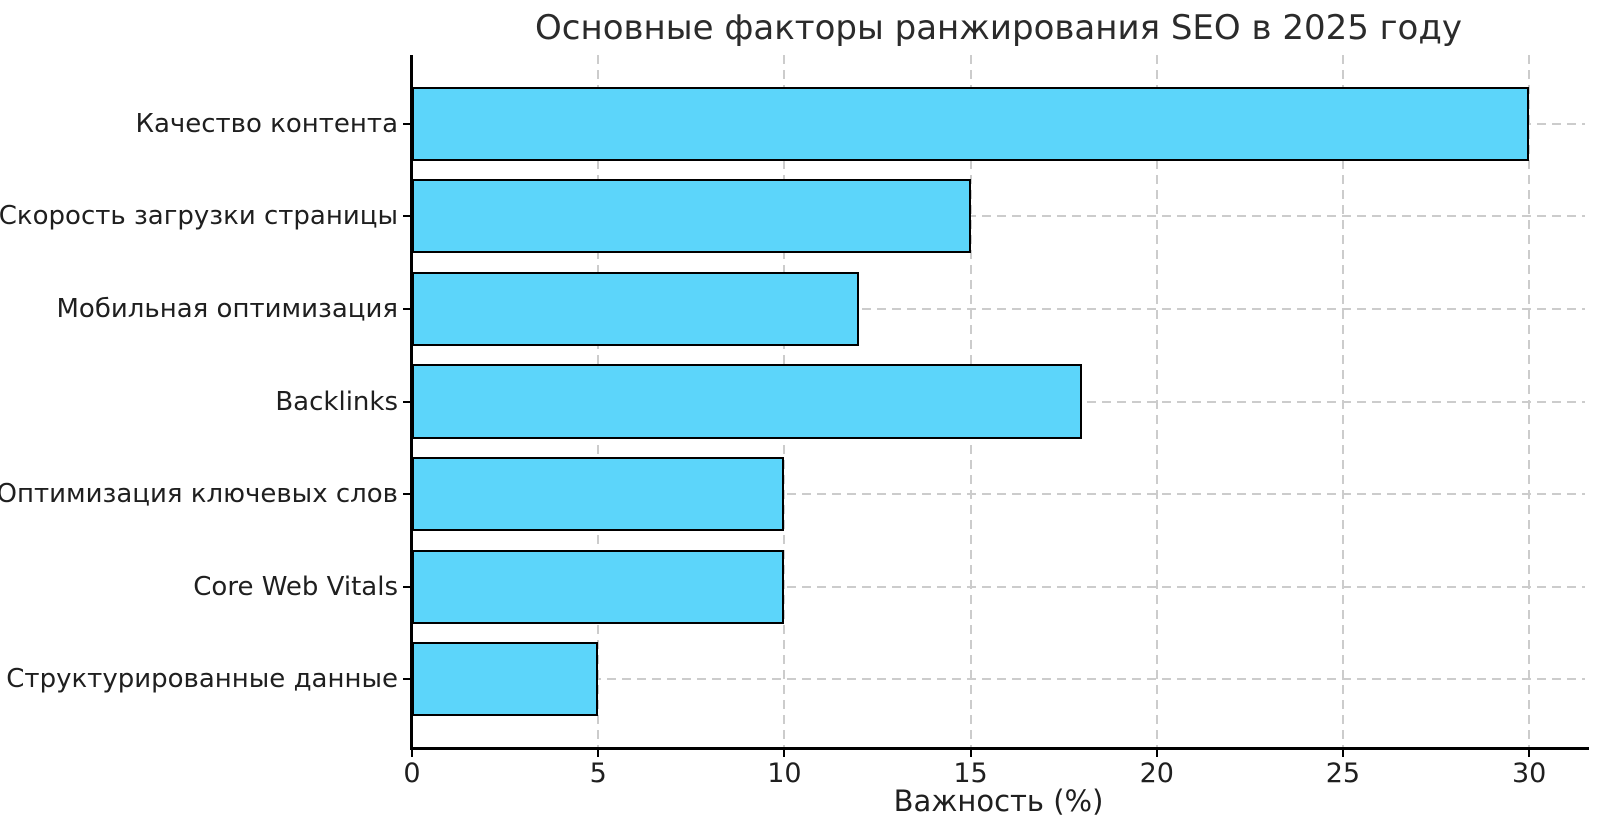 This screenshot has height=834, width=1600. What do you see at coordinates (999, 748) in the screenshot?
I see `x-axis-spine` at bounding box center [999, 748].